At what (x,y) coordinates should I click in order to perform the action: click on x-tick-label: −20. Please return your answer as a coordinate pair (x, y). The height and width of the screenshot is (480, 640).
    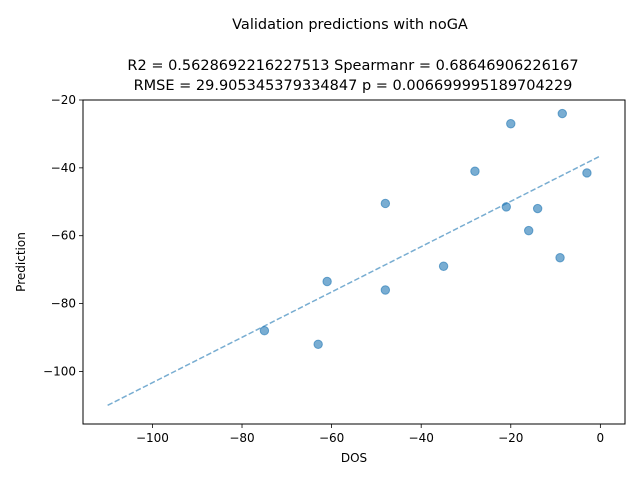
    Looking at the image, I should click on (510, 438).